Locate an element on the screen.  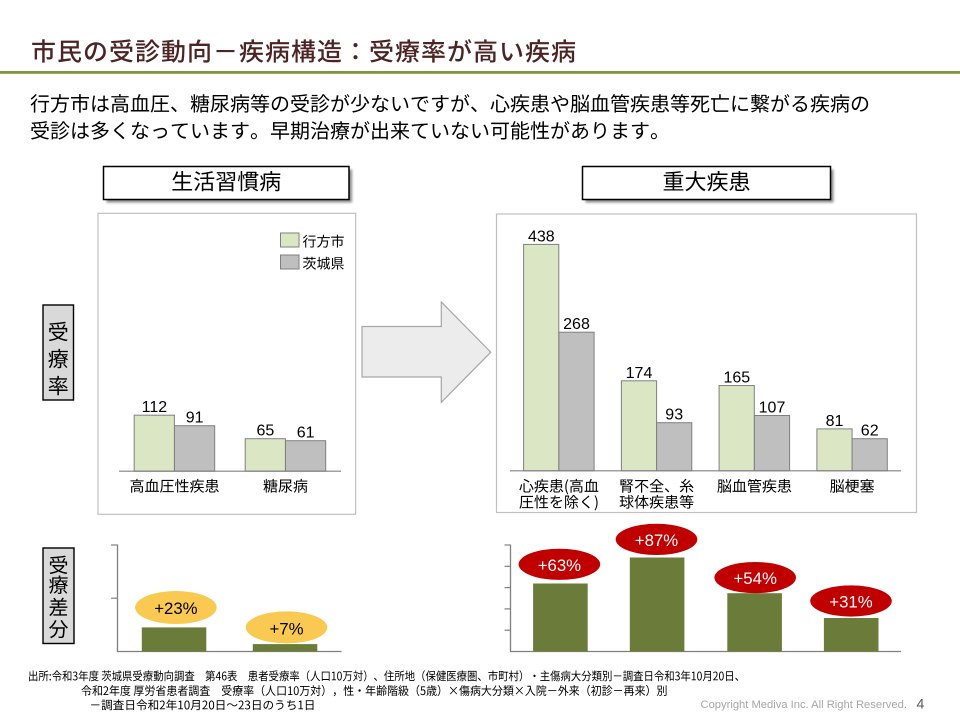
svg-text: 61 is located at coordinates (306, 433).